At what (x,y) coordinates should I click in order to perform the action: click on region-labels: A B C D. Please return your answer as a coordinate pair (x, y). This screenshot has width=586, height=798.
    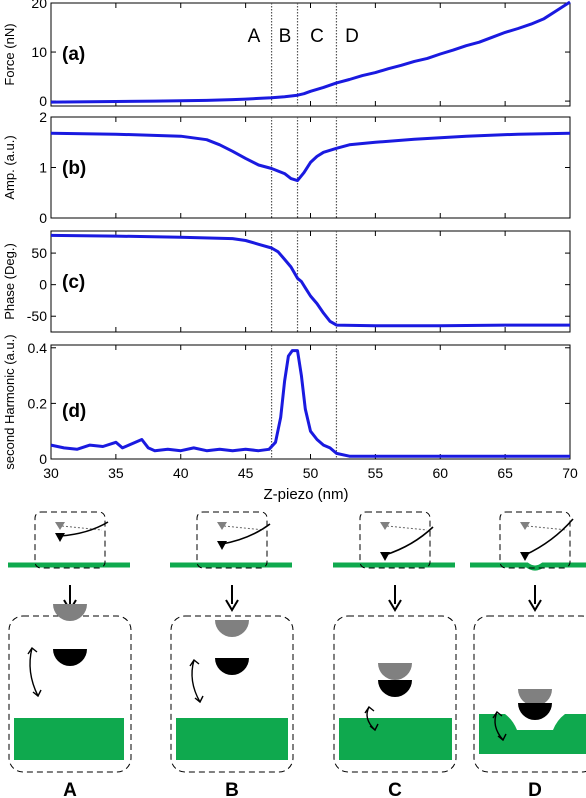
    Looking at the image, I should click on (303, 36).